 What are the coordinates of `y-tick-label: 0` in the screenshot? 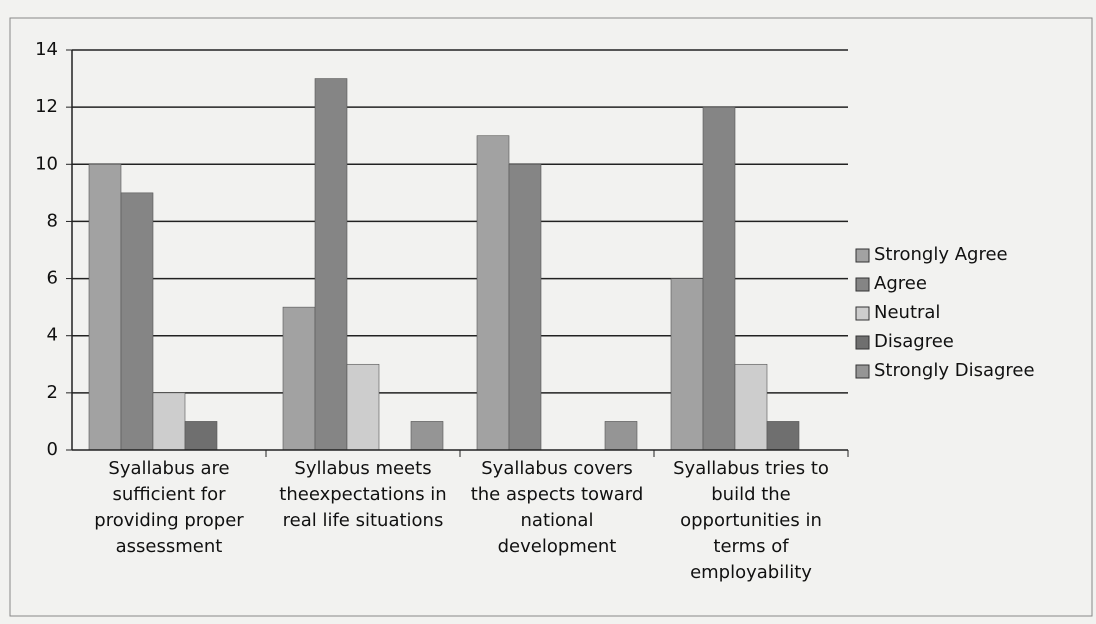 It's located at (52, 449).